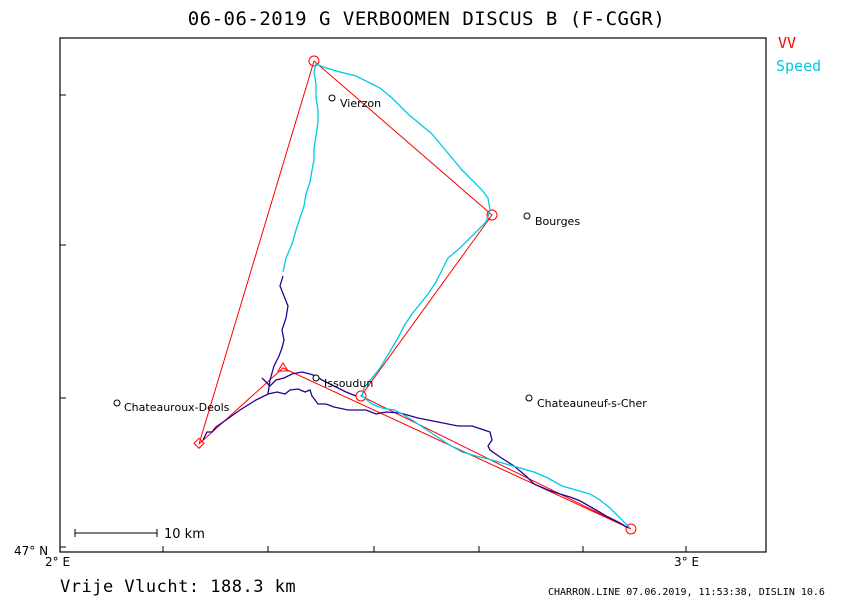 The image size is (853, 603). I want to click on x-axis-right-label: 3° E, so click(686, 562).